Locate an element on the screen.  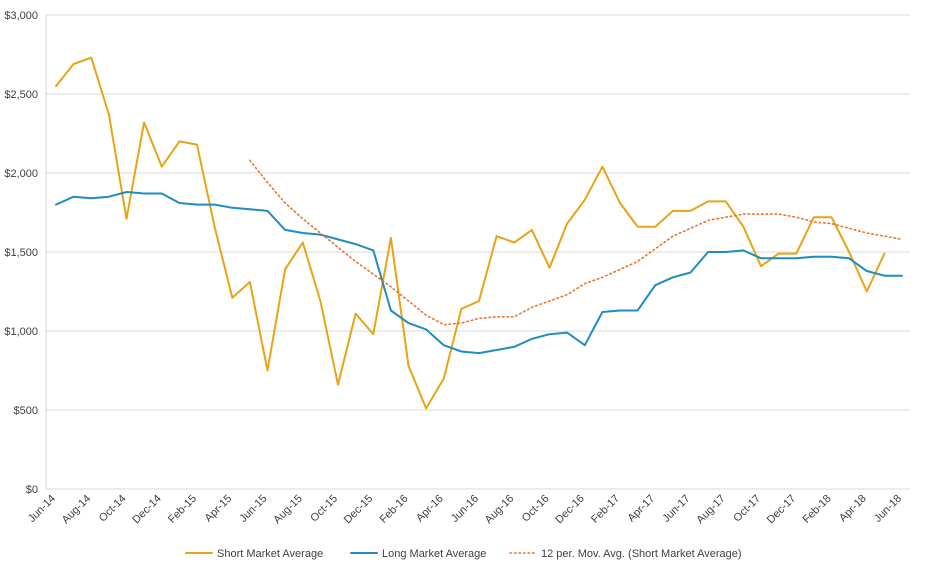
legend-label: Long Market Average is located at coordinates (434, 554).